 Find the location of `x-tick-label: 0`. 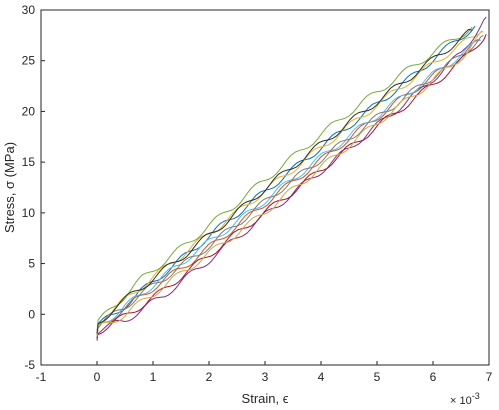

x-tick-label: 0 is located at coordinates (97, 377).